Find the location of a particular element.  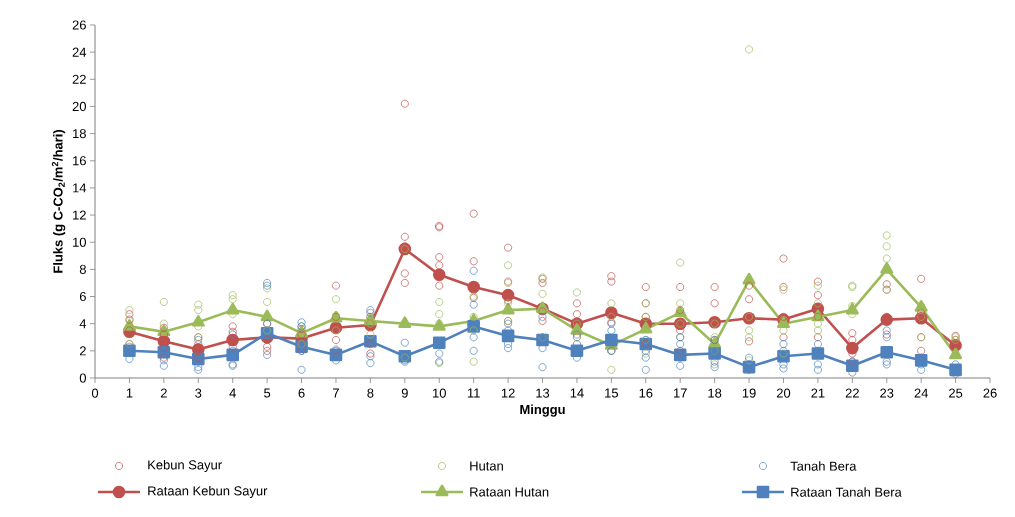

legend-label: Rataan Tanah Bera is located at coordinates (846, 492).